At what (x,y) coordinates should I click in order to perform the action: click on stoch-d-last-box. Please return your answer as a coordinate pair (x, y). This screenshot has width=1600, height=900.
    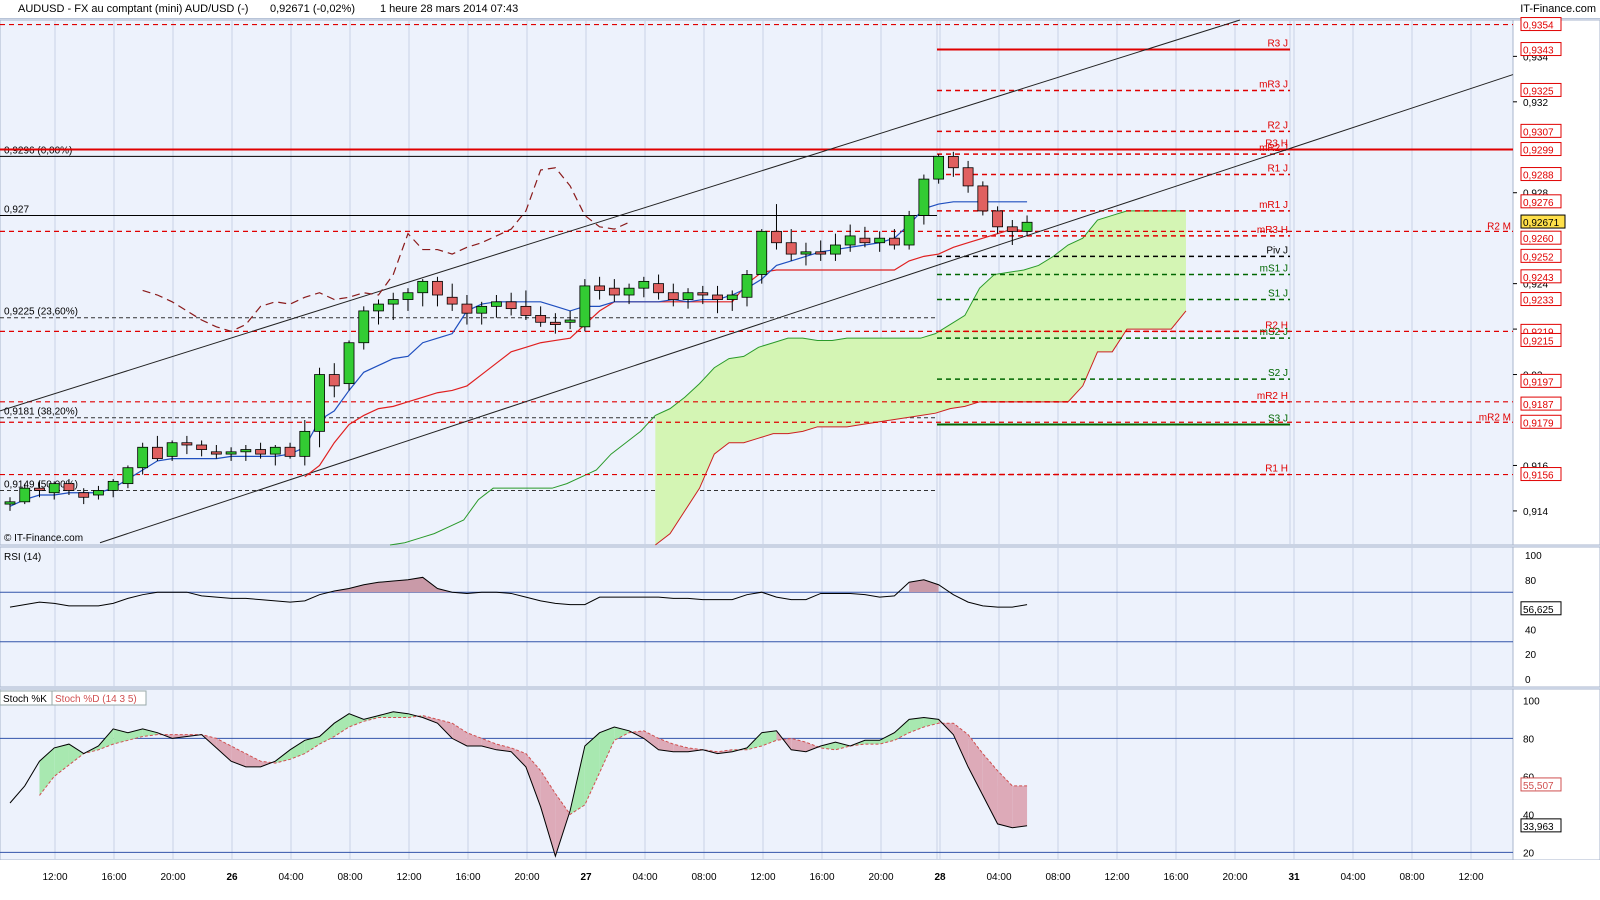
    Looking at the image, I should click on (1541, 784).